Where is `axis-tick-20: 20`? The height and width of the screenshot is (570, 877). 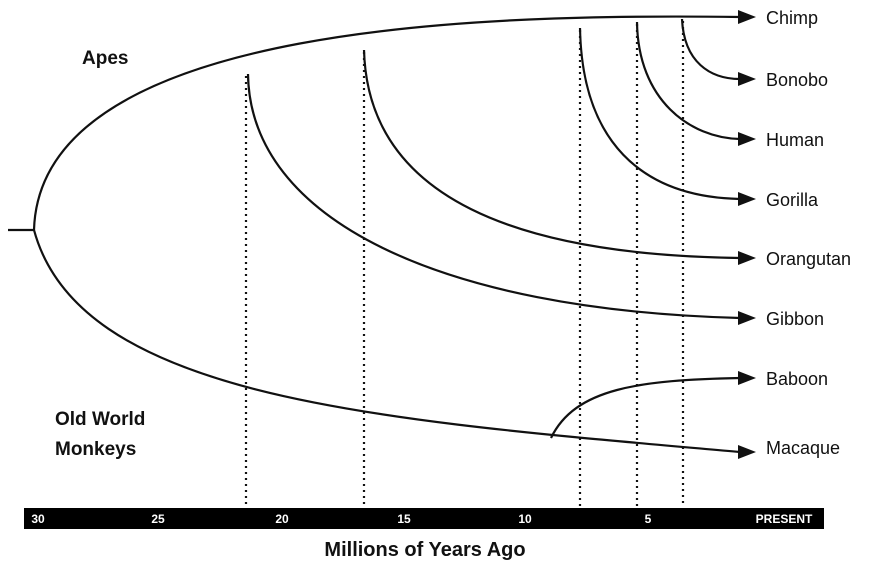
axis-tick-20: 20 is located at coordinates (282, 519).